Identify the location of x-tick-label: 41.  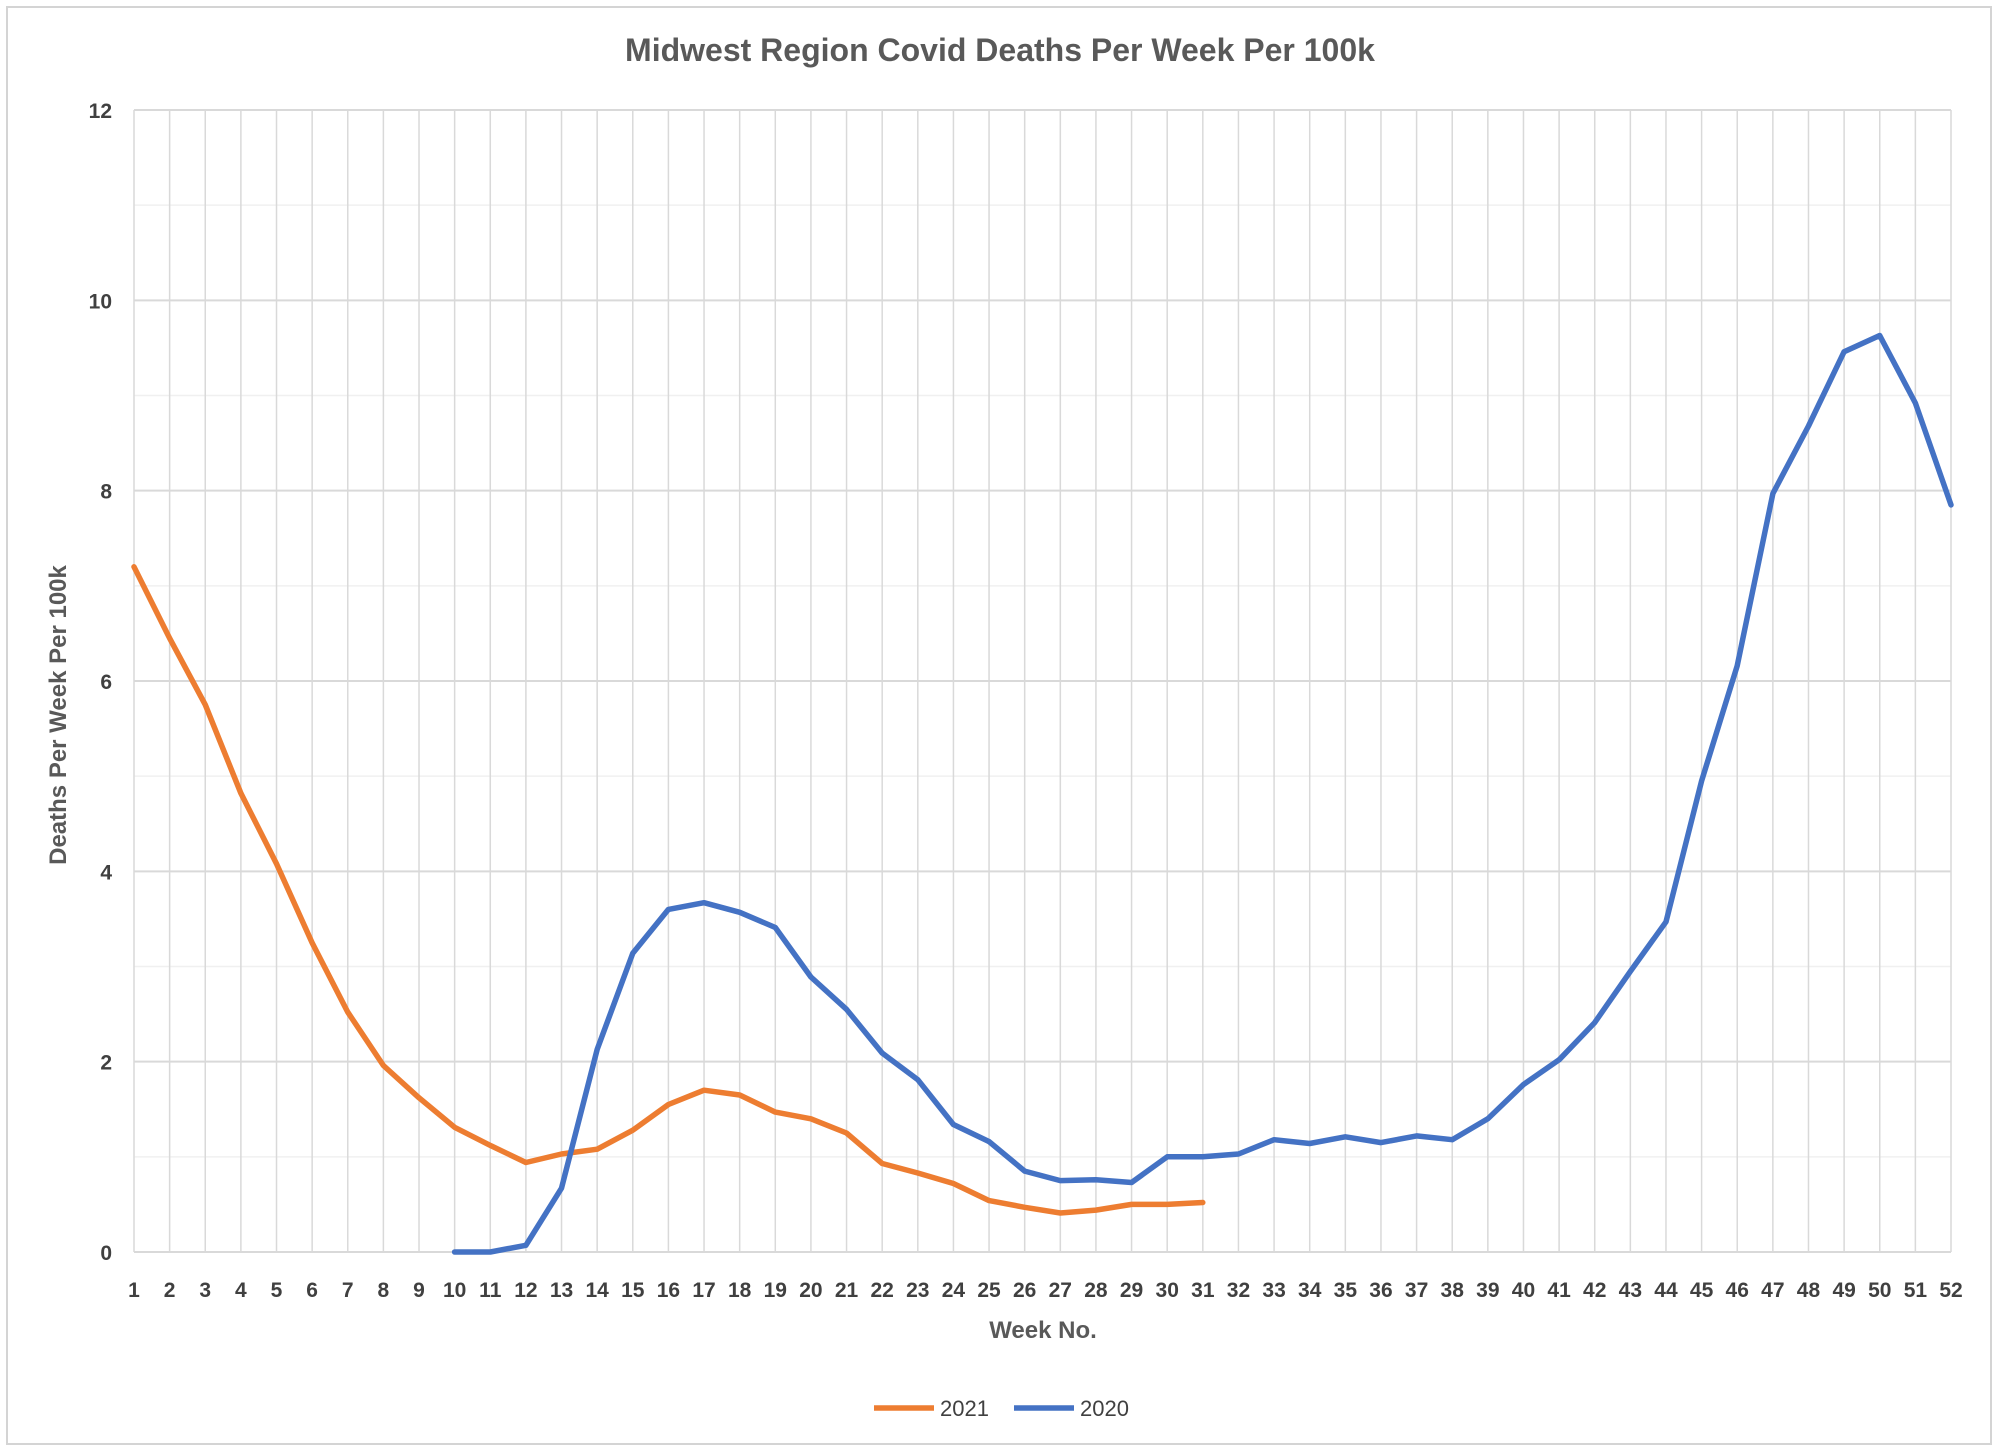
(1559, 1290).